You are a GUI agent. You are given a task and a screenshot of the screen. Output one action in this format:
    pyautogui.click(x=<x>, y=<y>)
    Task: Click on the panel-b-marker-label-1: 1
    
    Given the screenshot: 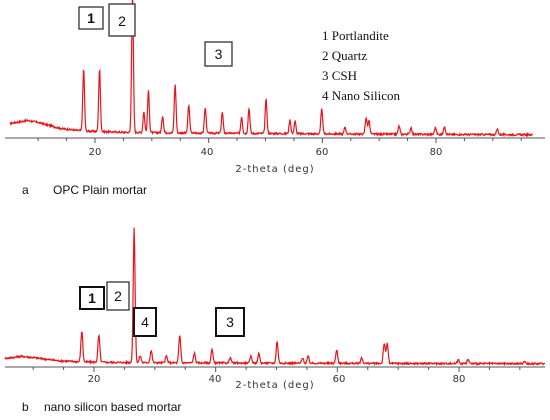 What is the action you would take?
    pyautogui.click(x=92, y=298)
    